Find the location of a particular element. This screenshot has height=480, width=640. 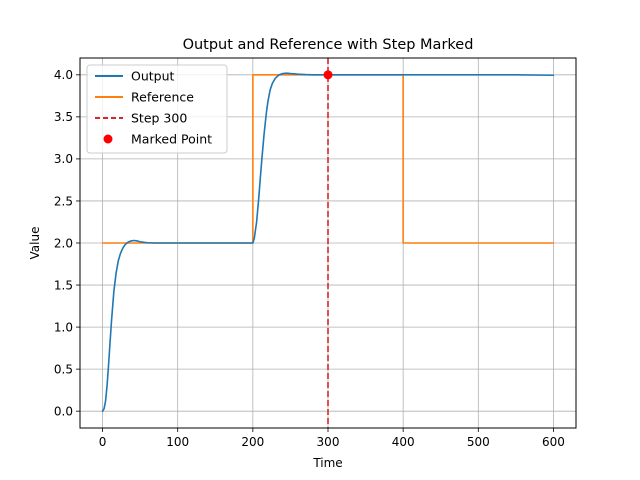

y-tick-label: 2.5 is located at coordinates (63, 201).